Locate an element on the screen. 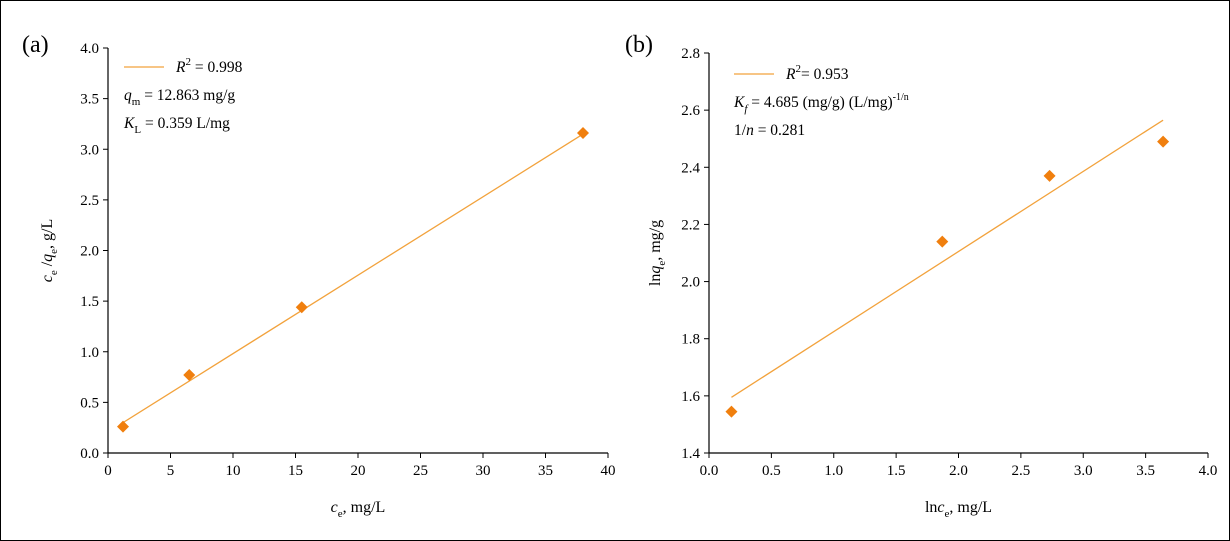 This screenshot has width=1230, height=541. y-tick-label: 2.4 is located at coordinates (690, 168).